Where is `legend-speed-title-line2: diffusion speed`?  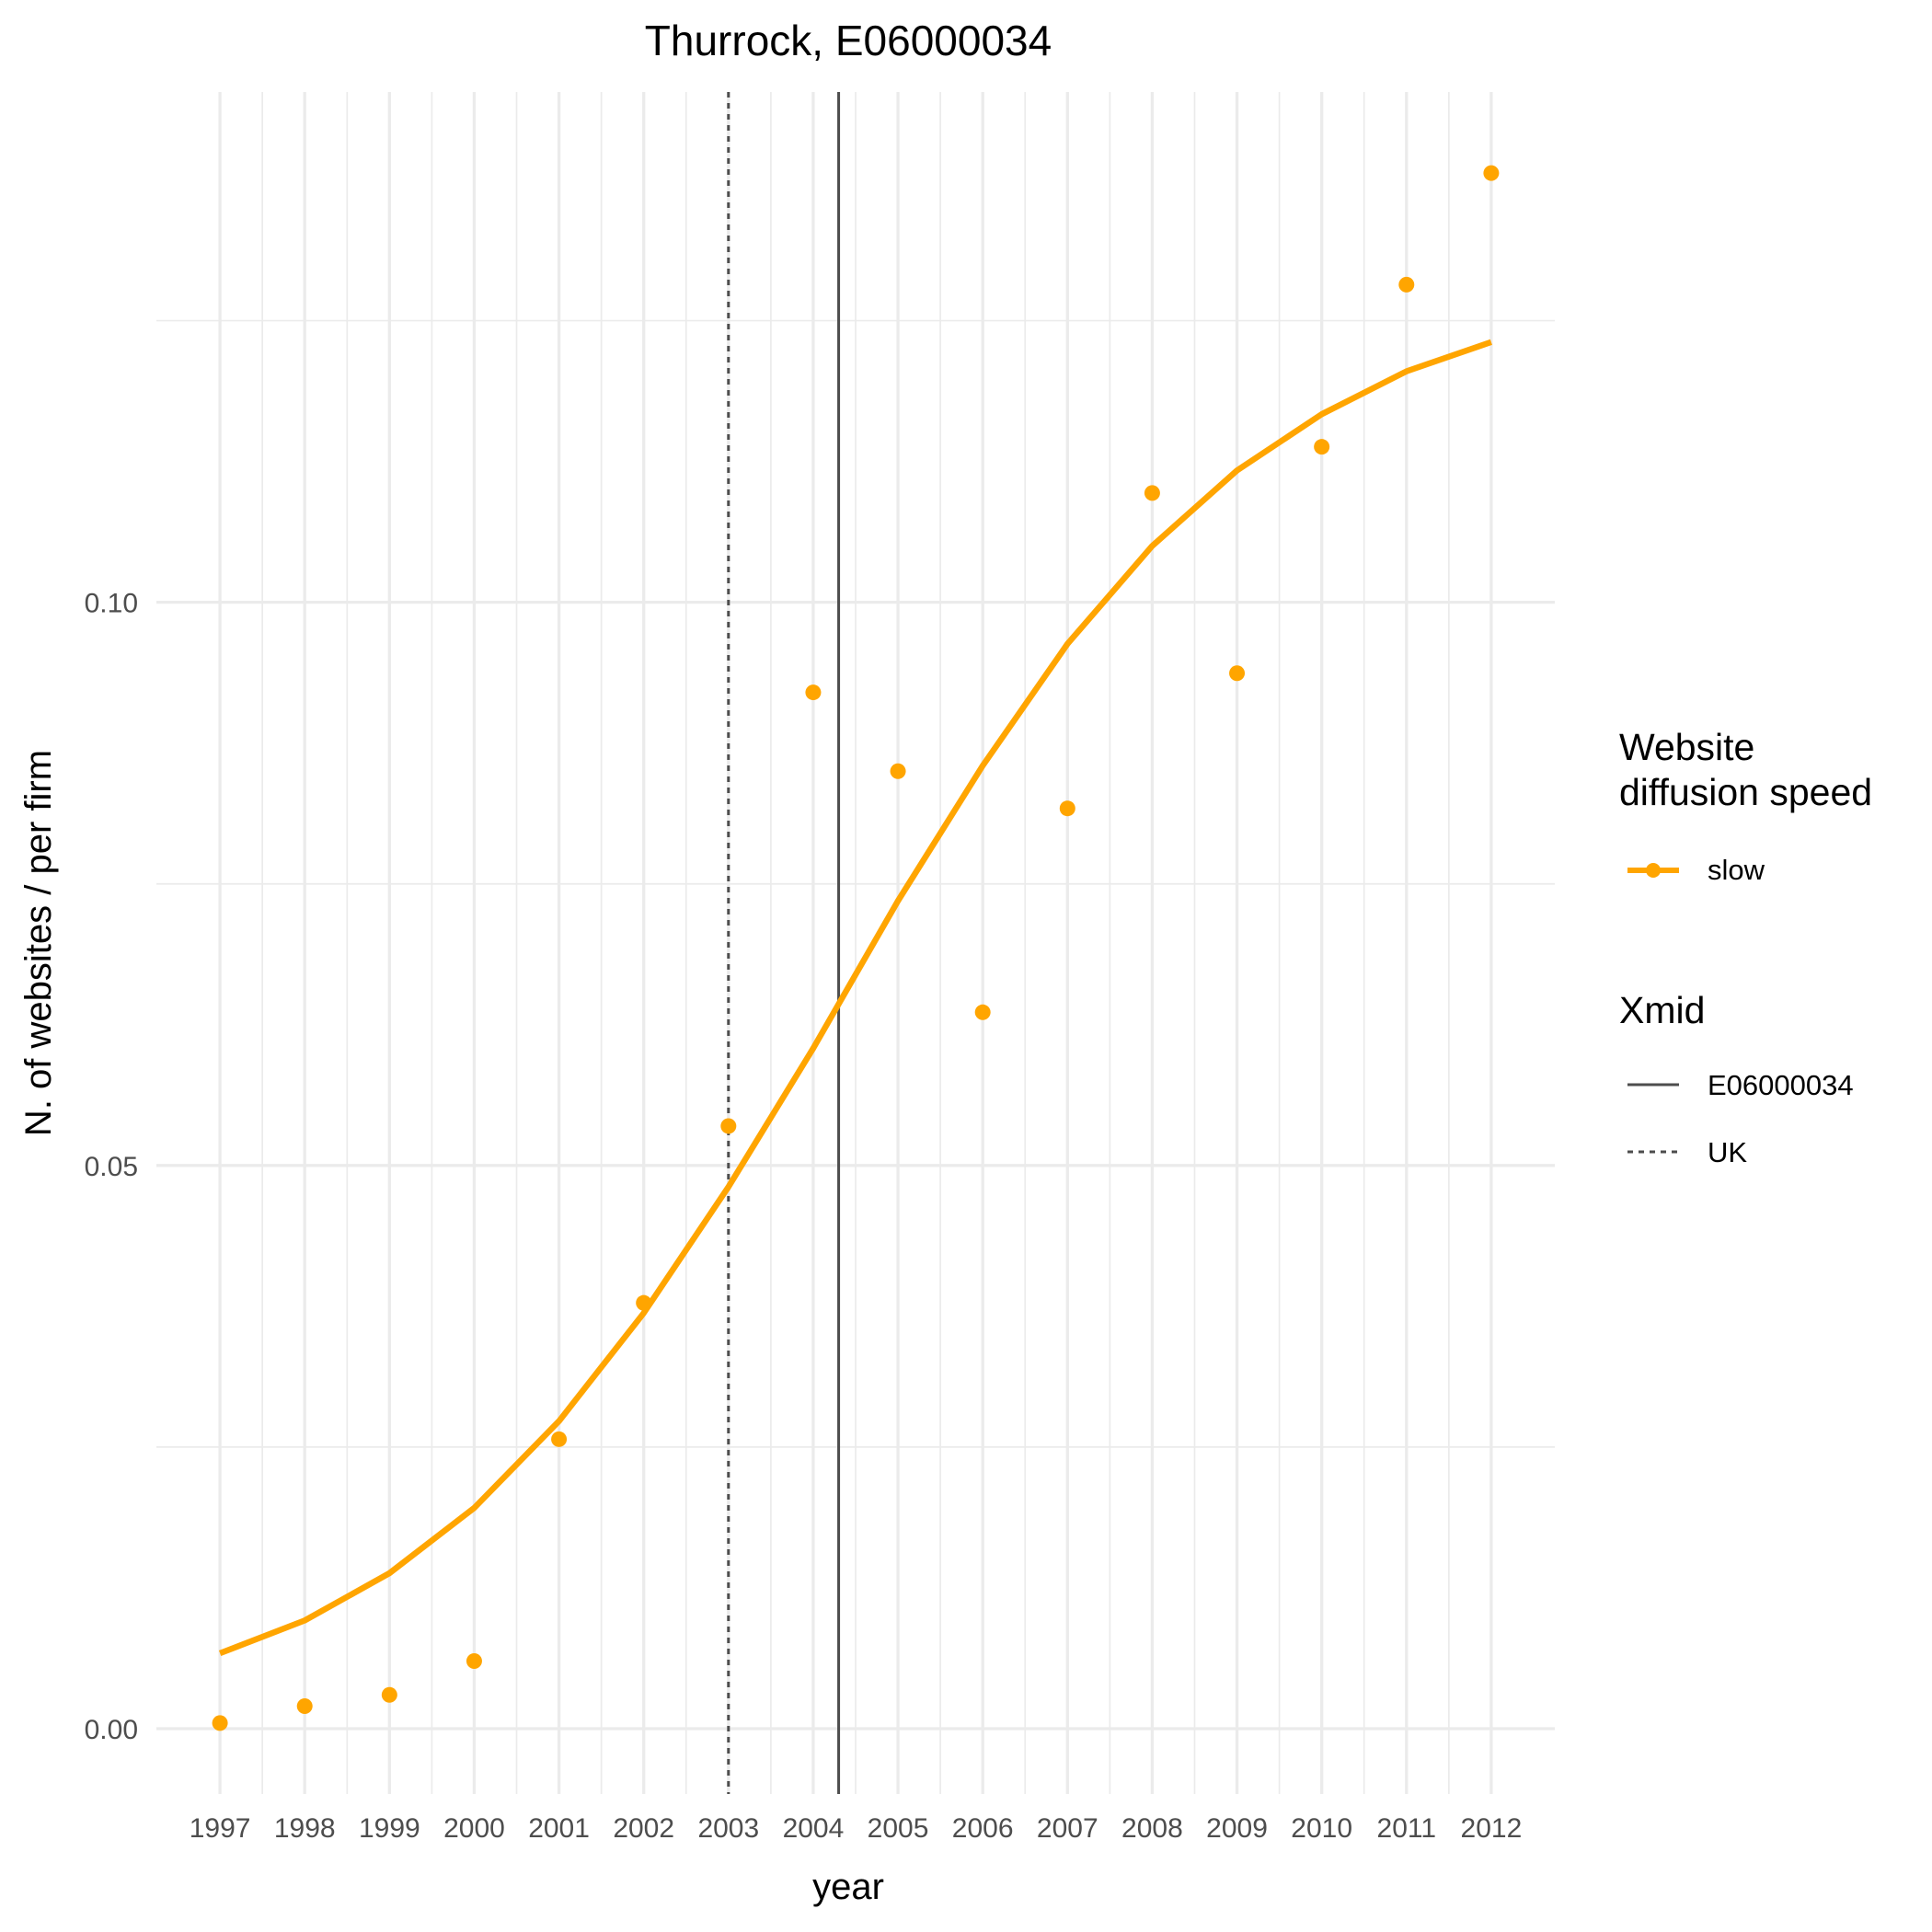 legend-speed-title-line2: diffusion speed is located at coordinates (1745, 792).